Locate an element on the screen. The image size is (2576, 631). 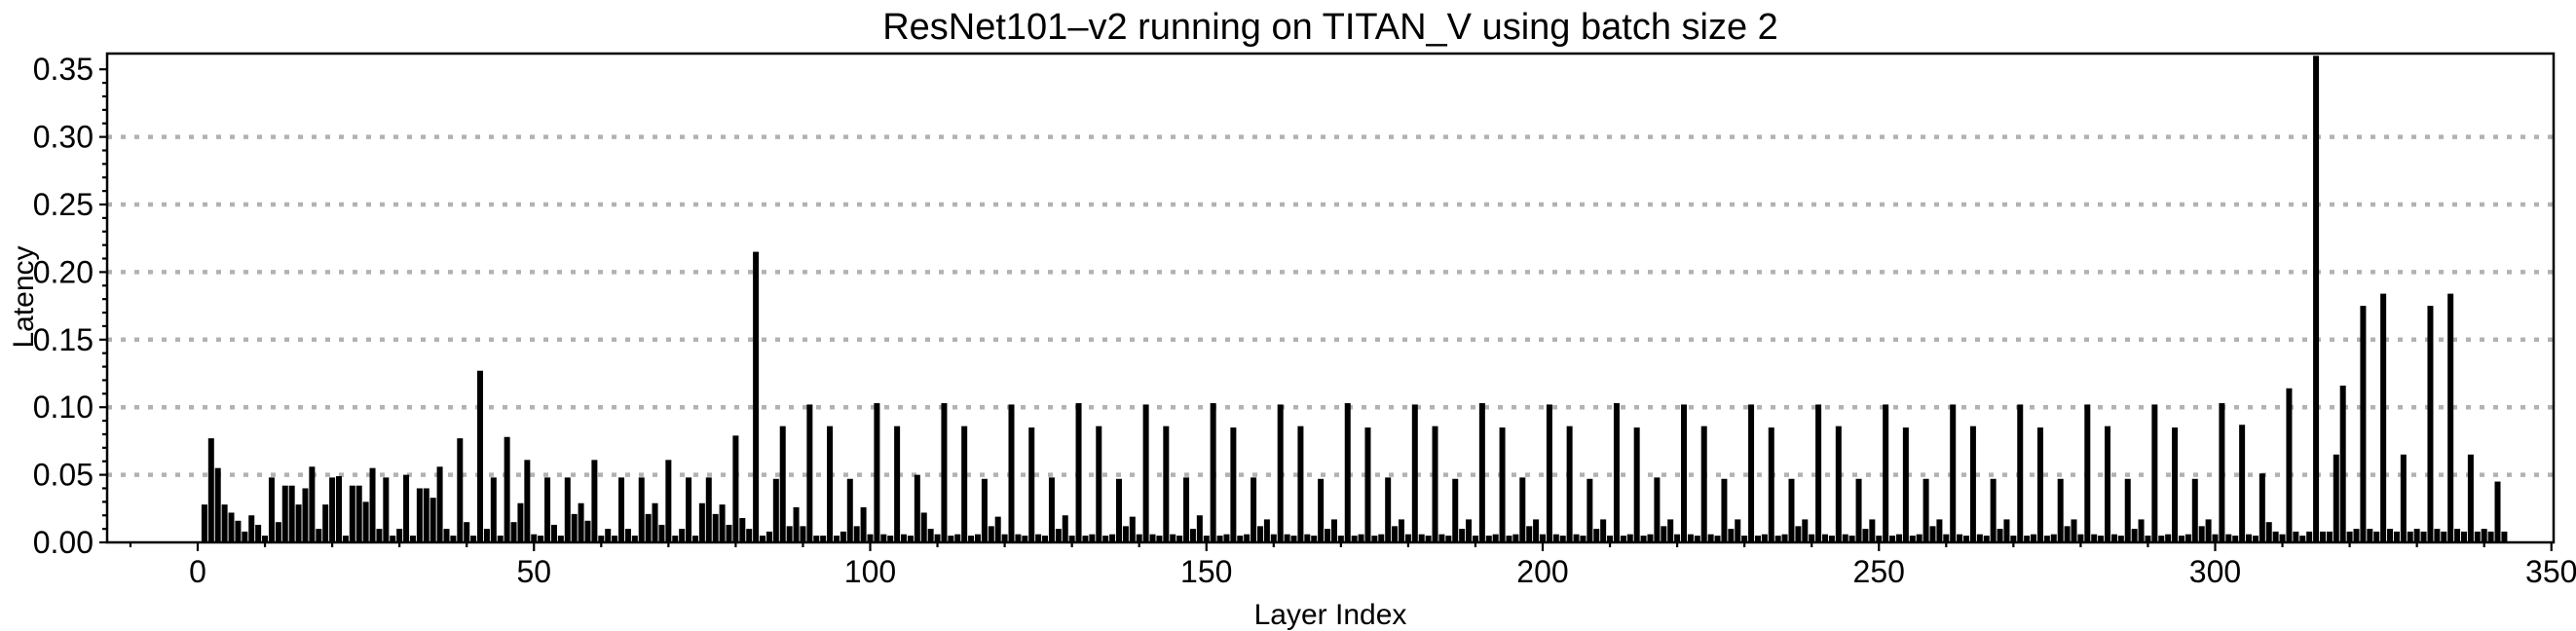
y-tick-label-0.25: 0.25 is located at coordinates (63, 204).